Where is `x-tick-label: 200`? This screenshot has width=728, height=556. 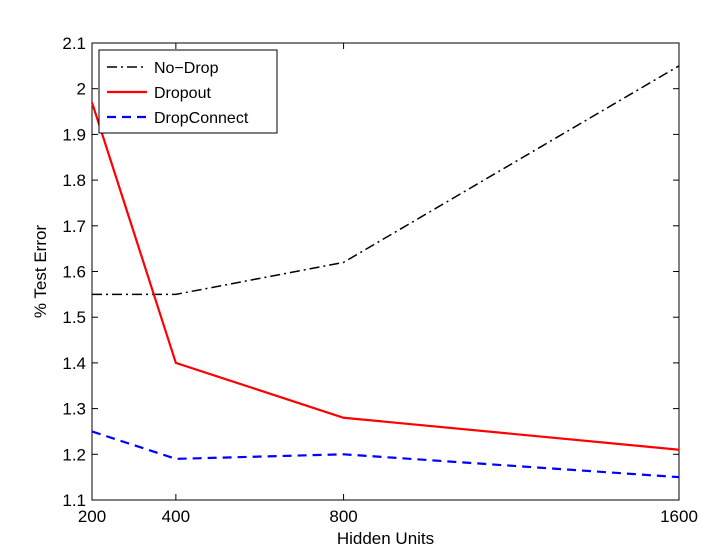 x-tick-label: 200 is located at coordinates (92, 516).